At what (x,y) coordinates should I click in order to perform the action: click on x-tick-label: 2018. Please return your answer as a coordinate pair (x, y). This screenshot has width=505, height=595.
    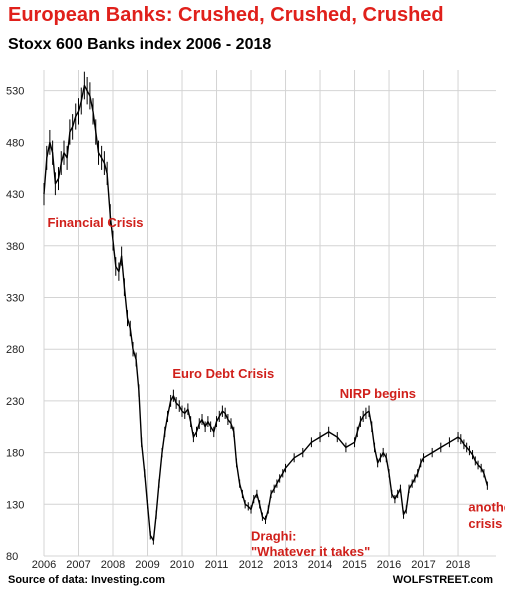
    Looking at the image, I should click on (458, 565).